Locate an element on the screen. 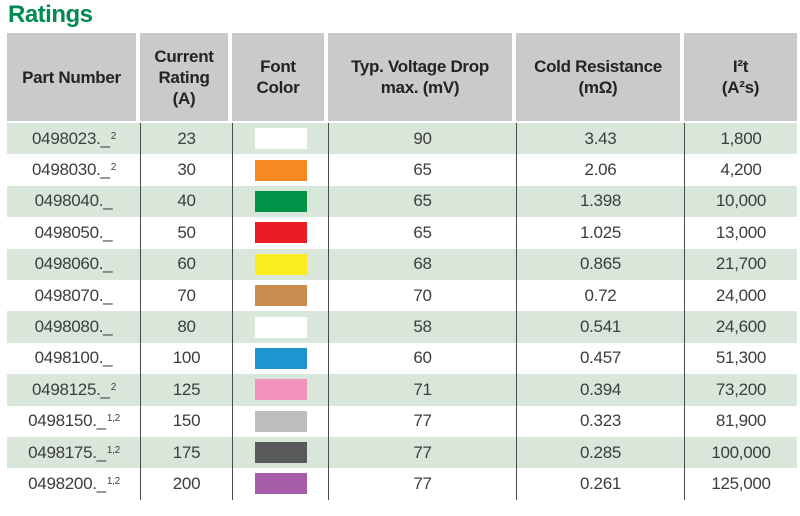 The image size is (800, 516). cell-voltage-drop: 58 is located at coordinates (422, 327).